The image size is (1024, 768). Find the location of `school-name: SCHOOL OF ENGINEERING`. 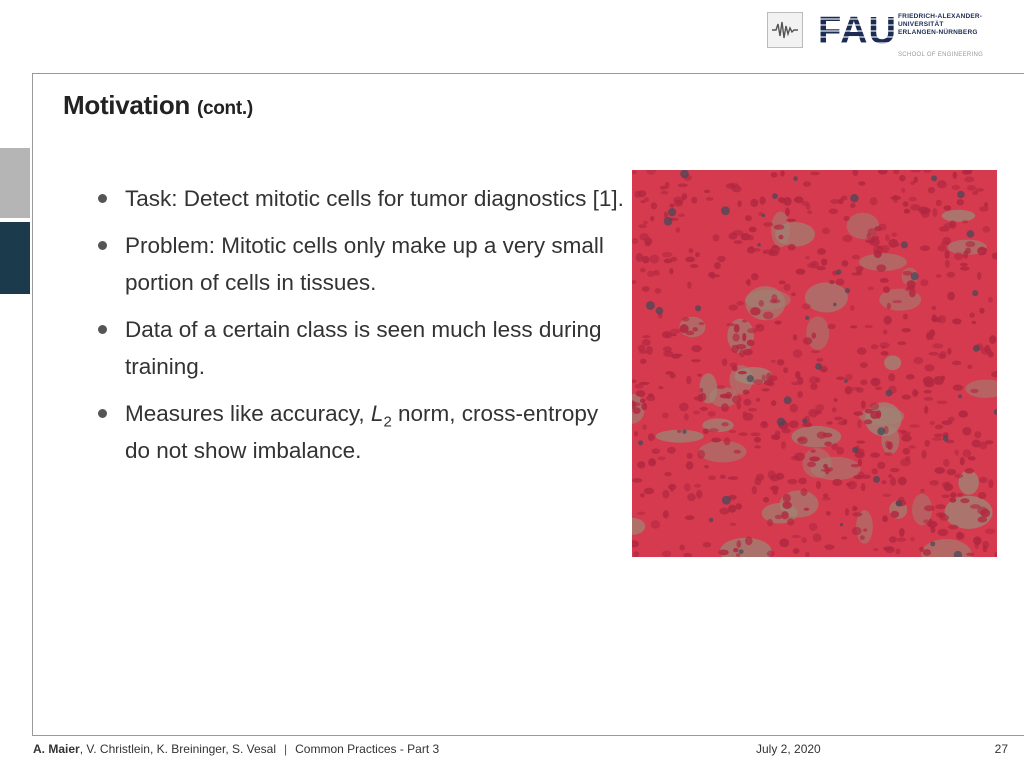

school-name: SCHOOL OF ENGINEERING is located at coordinates (941, 55).